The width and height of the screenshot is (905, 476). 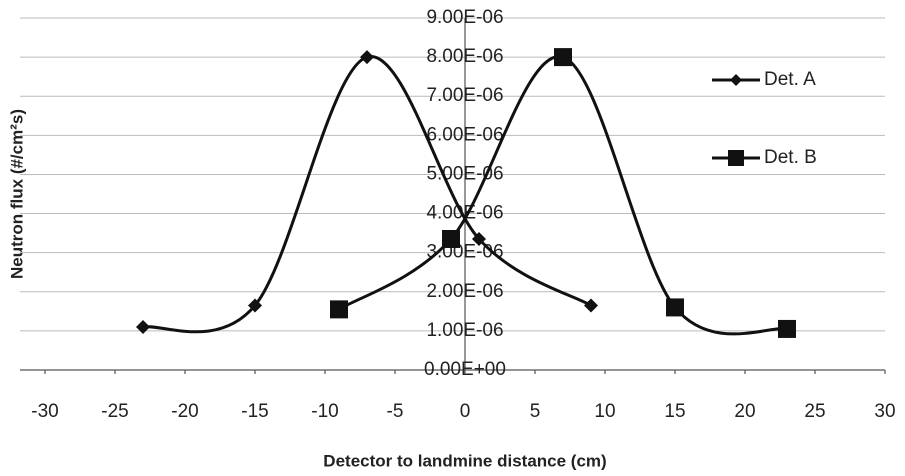 I want to click on y-axis-title: Neutron flux (#/cm²s), so click(x=16, y=194).